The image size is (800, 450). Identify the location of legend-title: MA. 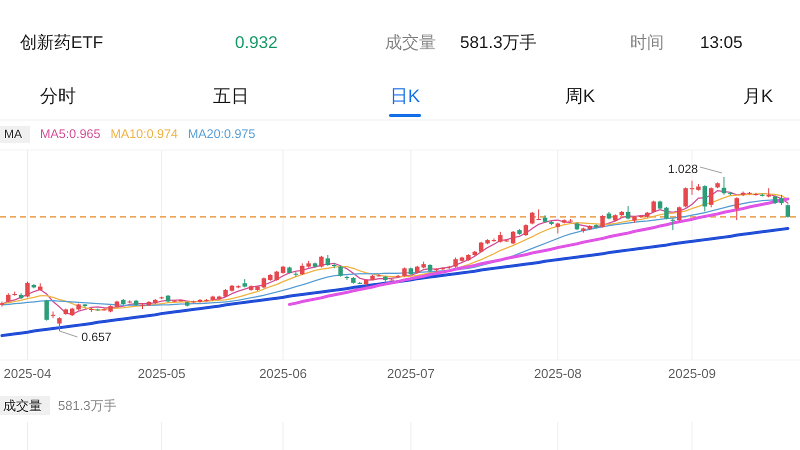
(13, 134).